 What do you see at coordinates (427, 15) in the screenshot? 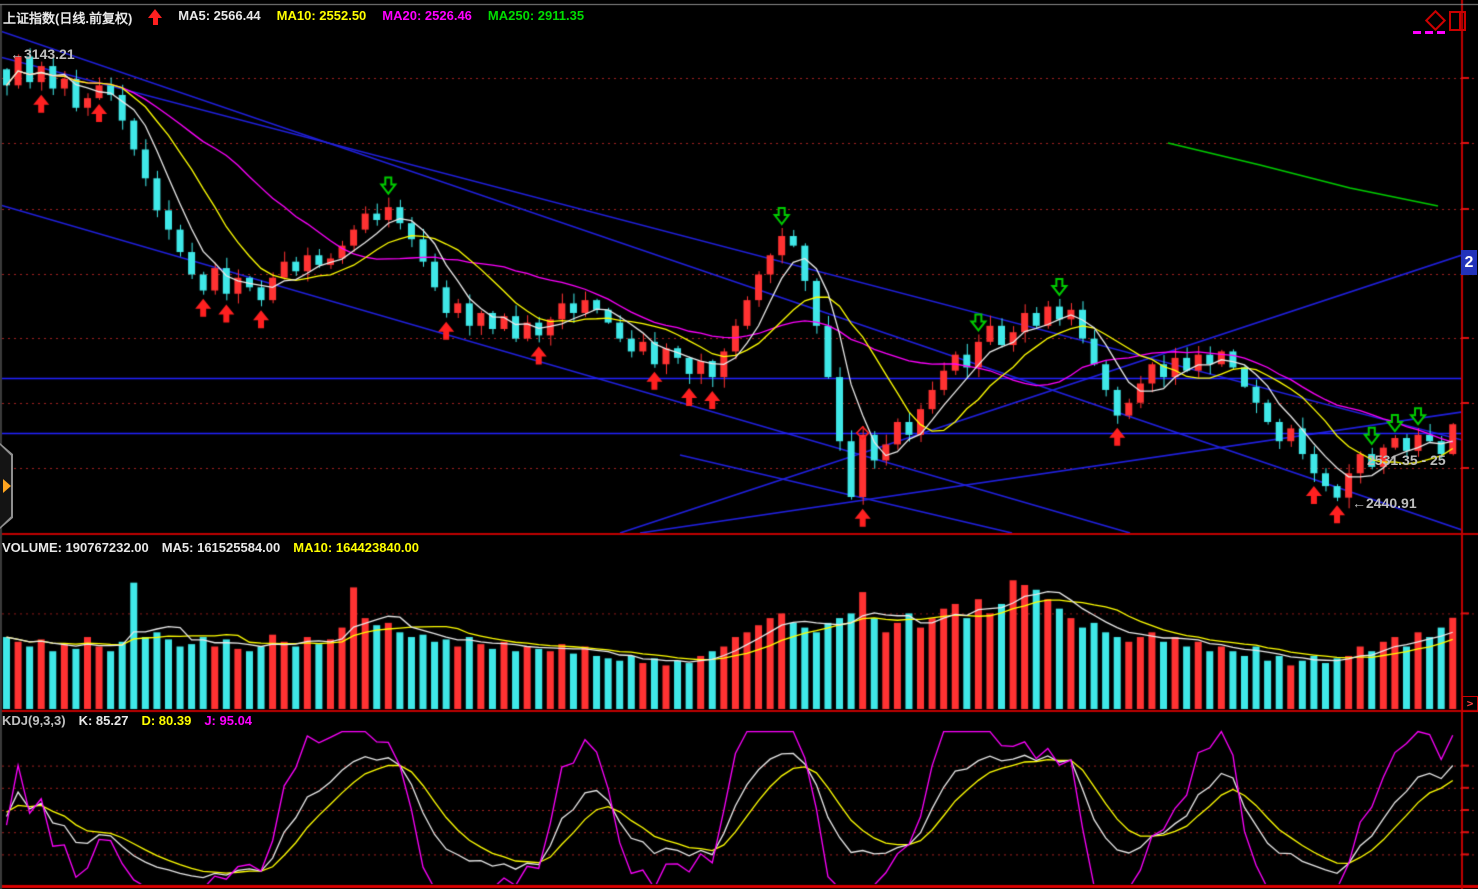
I see `ma20-value: MA20: 2526.46` at bounding box center [427, 15].